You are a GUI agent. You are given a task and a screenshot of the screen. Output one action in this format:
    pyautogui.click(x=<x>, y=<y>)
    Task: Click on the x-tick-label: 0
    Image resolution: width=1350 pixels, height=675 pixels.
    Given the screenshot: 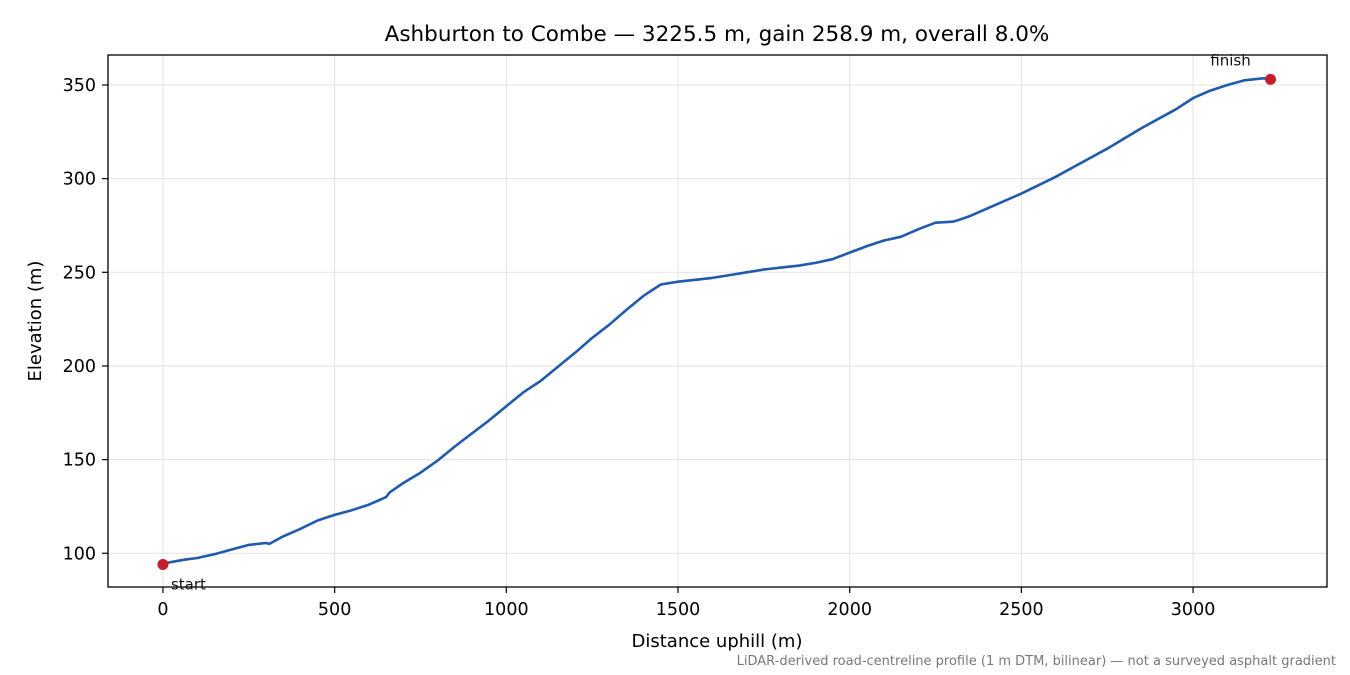 What is the action you would take?
    pyautogui.click(x=162, y=610)
    